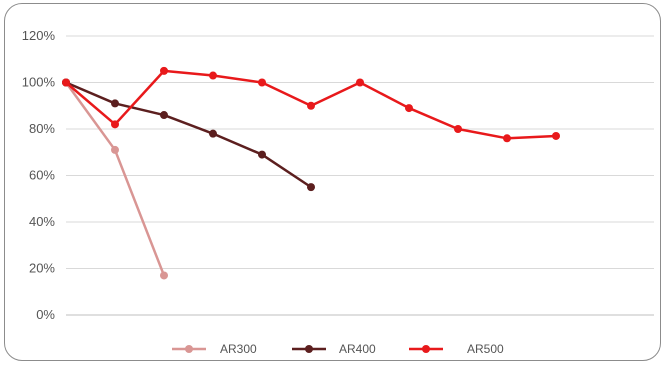 The width and height of the screenshot is (667, 366). Describe the element at coordinates (42, 221) in the screenshot. I see `y-tick-label: 40%` at that location.